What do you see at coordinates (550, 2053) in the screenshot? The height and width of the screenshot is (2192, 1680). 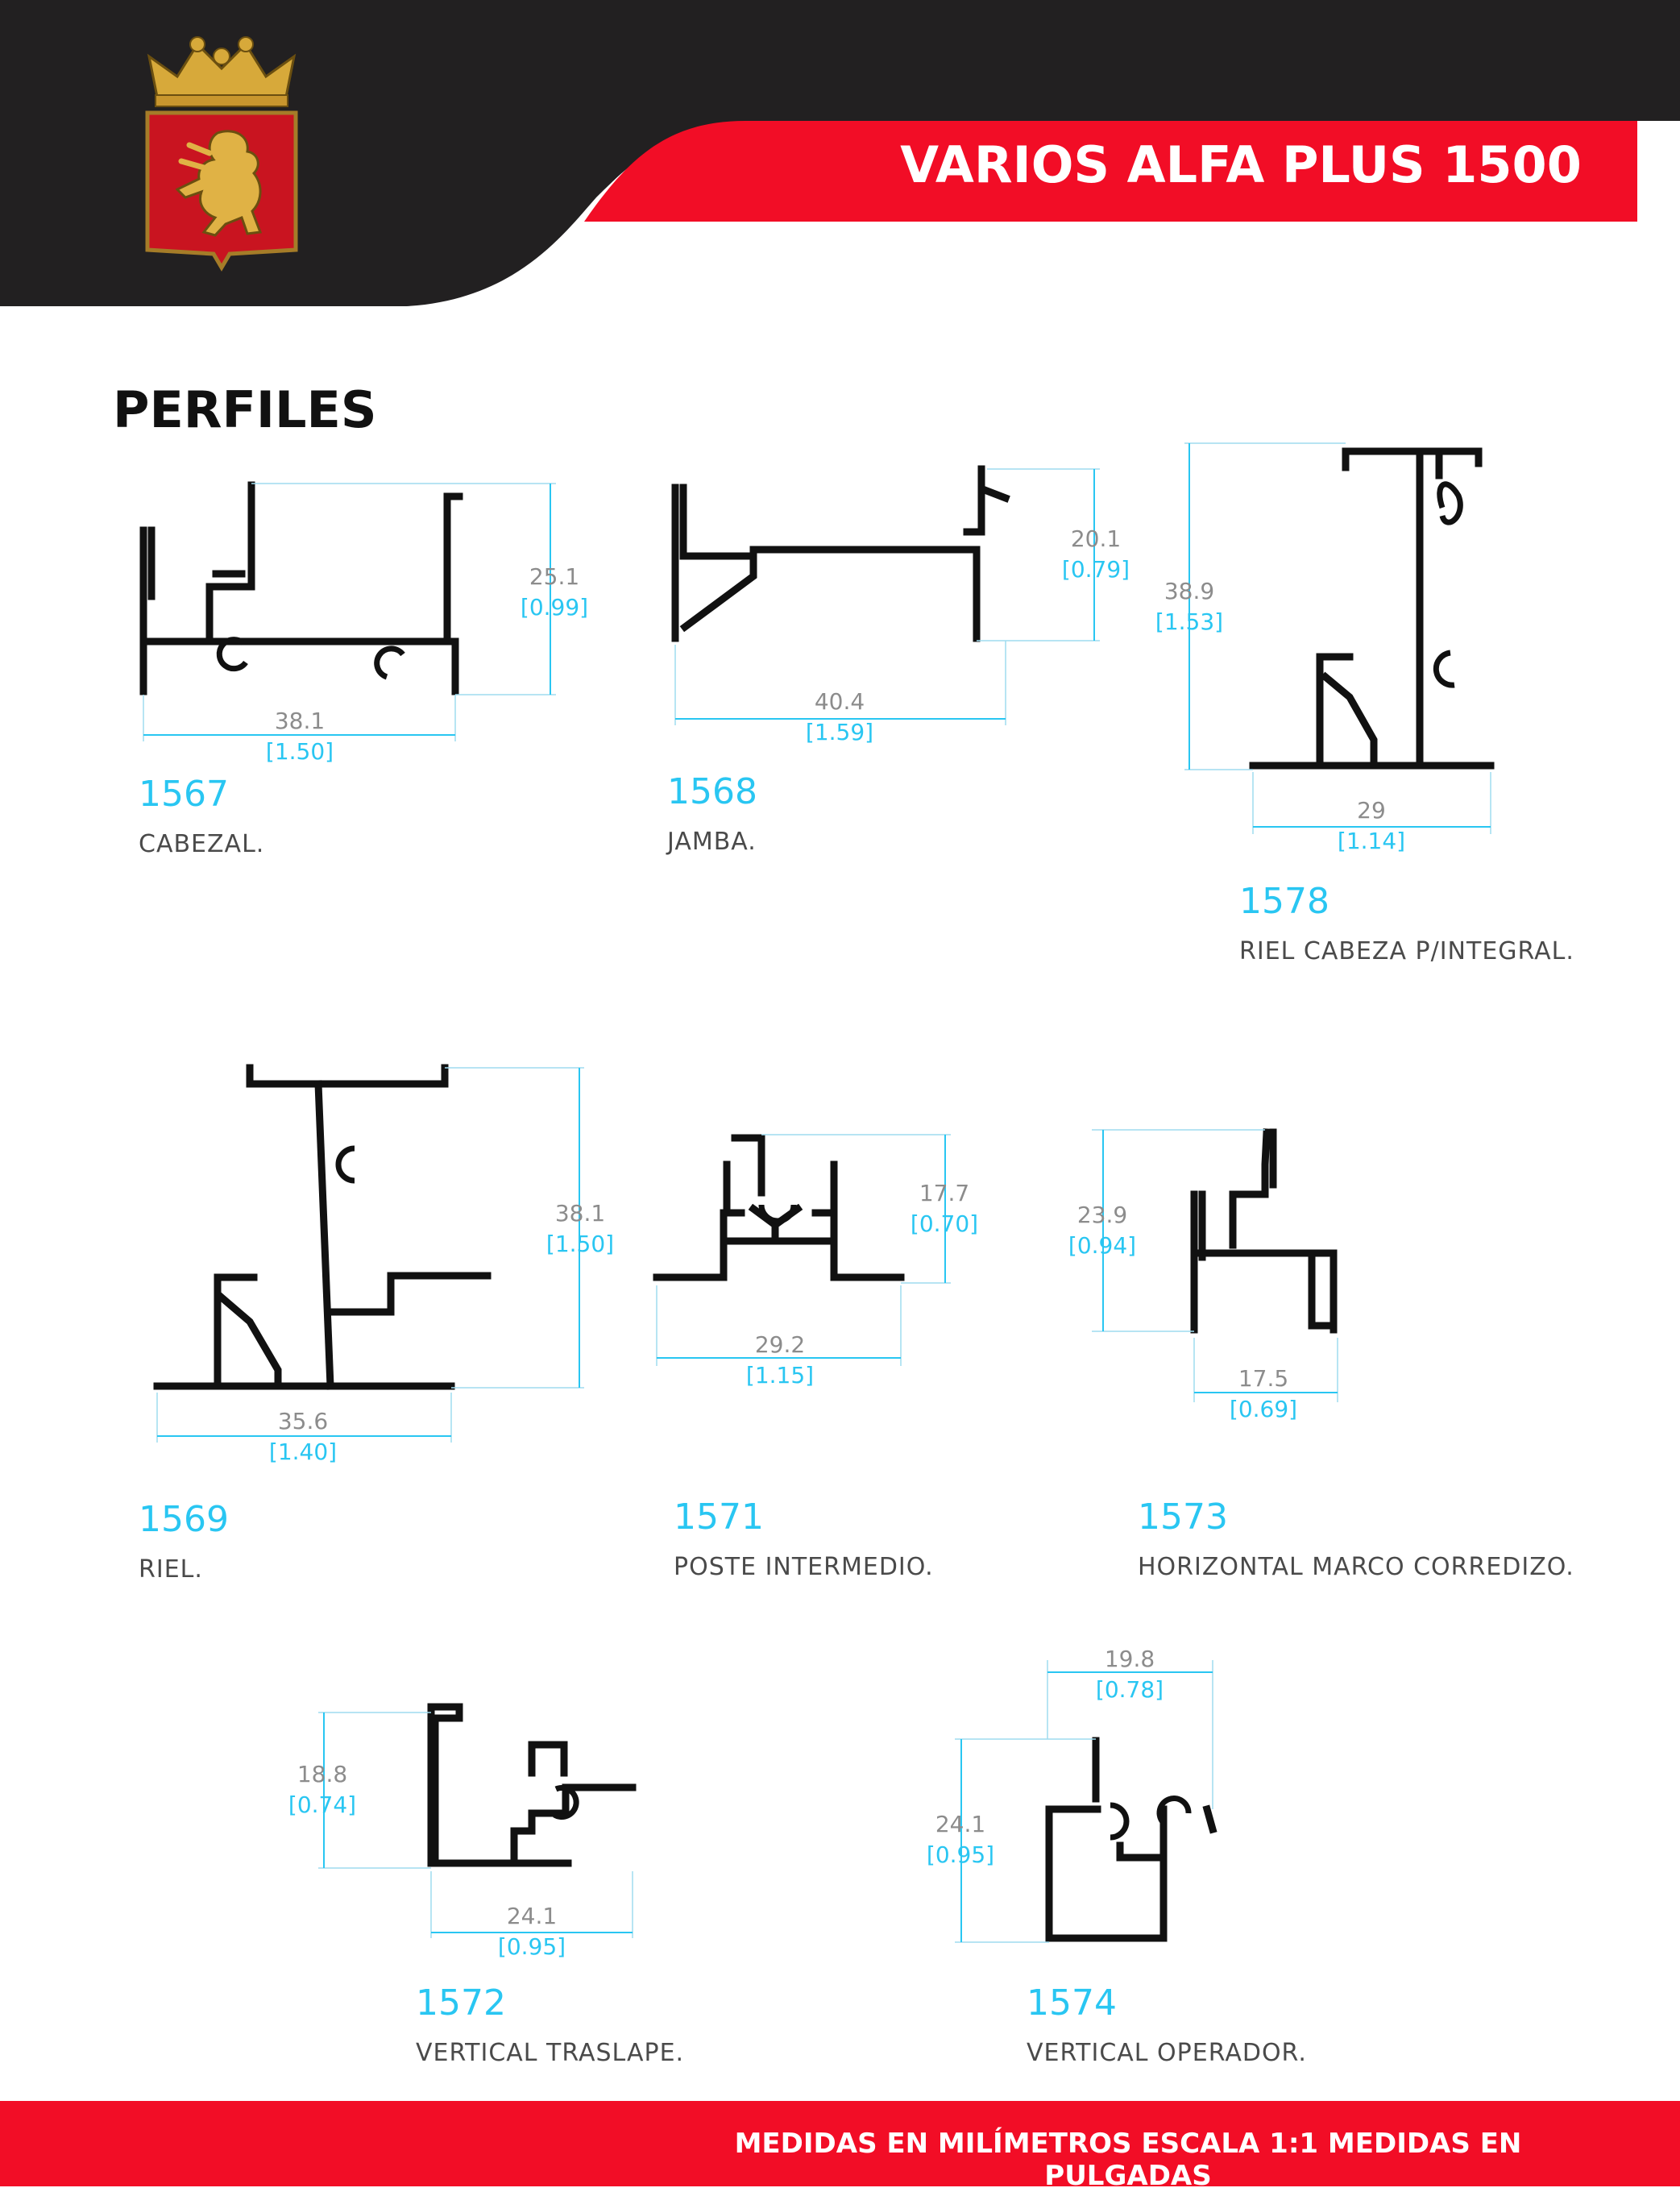 I see `profile-1572-name: VERTICAL TRASLAPE.` at bounding box center [550, 2053].